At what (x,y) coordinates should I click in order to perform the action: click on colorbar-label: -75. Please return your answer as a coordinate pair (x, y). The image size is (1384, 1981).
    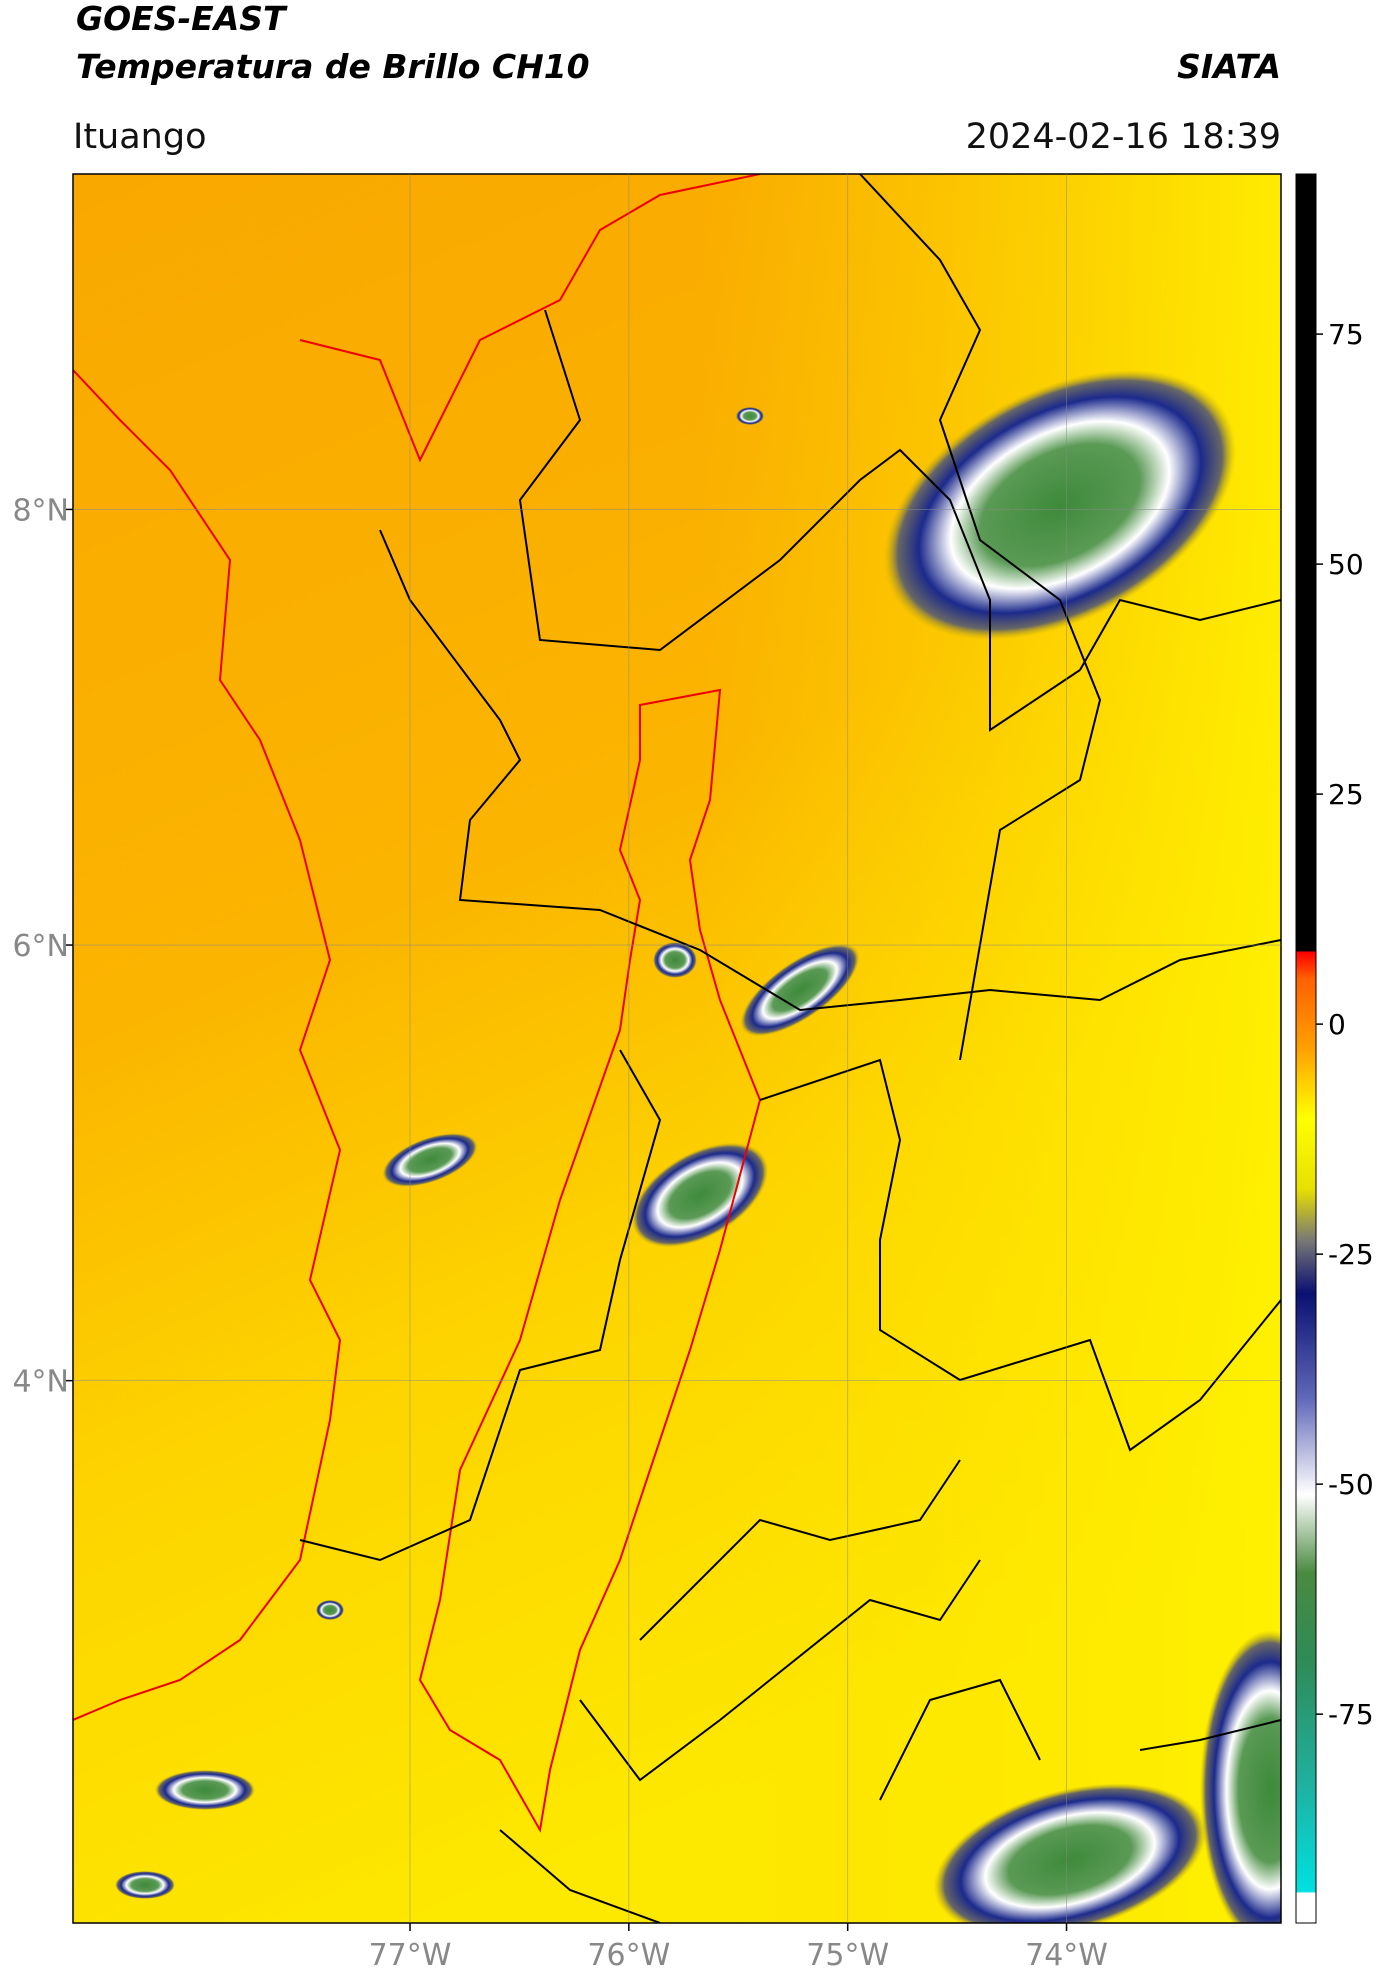
    Looking at the image, I should click on (1351, 1714).